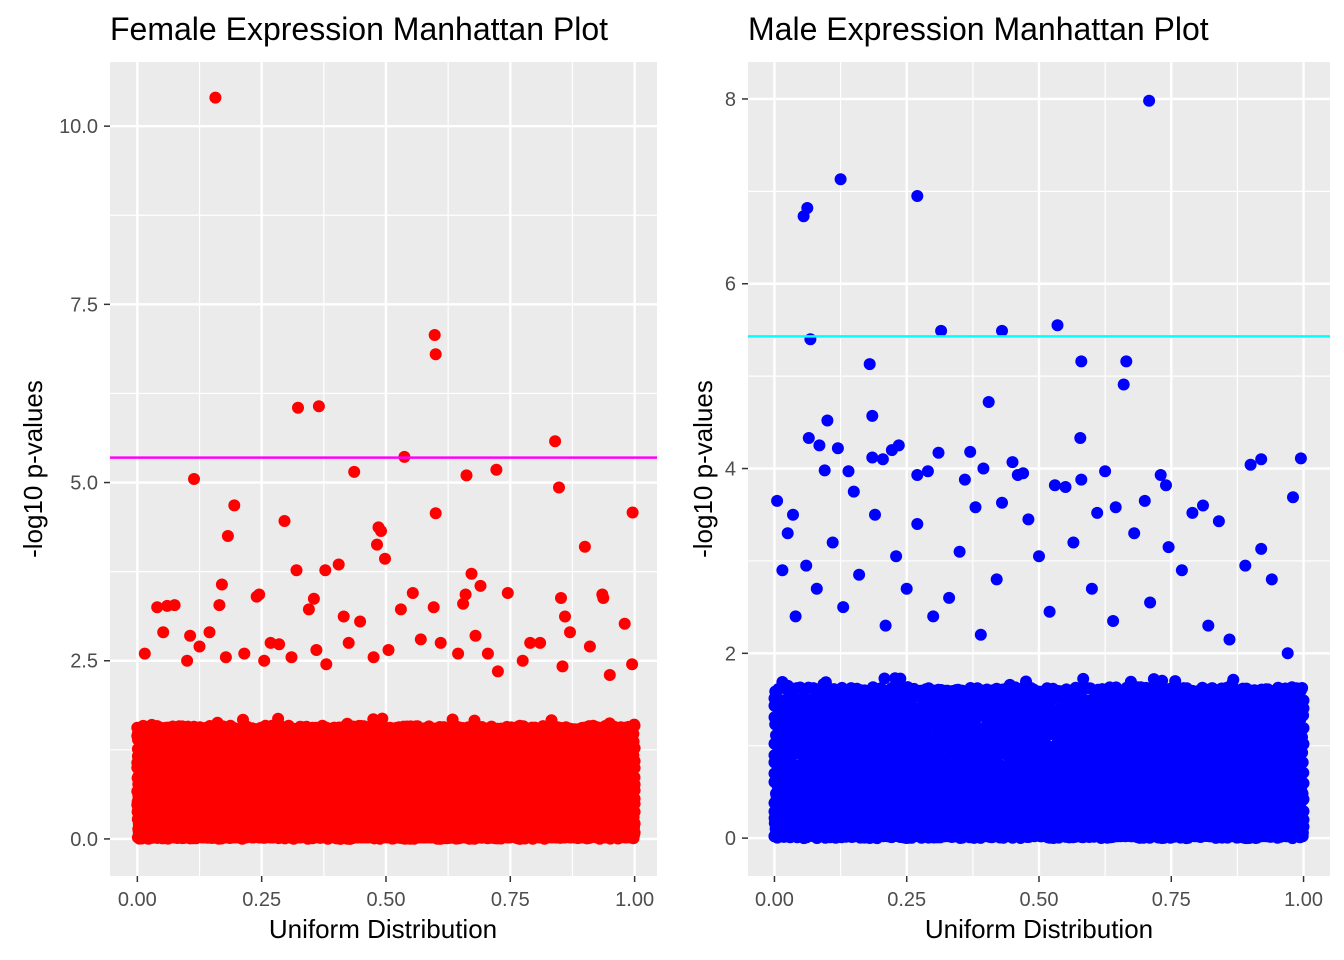  What do you see at coordinates (359, 29) in the screenshot?
I see `female-chart-title: Female Expression Manhattan Plot` at bounding box center [359, 29].